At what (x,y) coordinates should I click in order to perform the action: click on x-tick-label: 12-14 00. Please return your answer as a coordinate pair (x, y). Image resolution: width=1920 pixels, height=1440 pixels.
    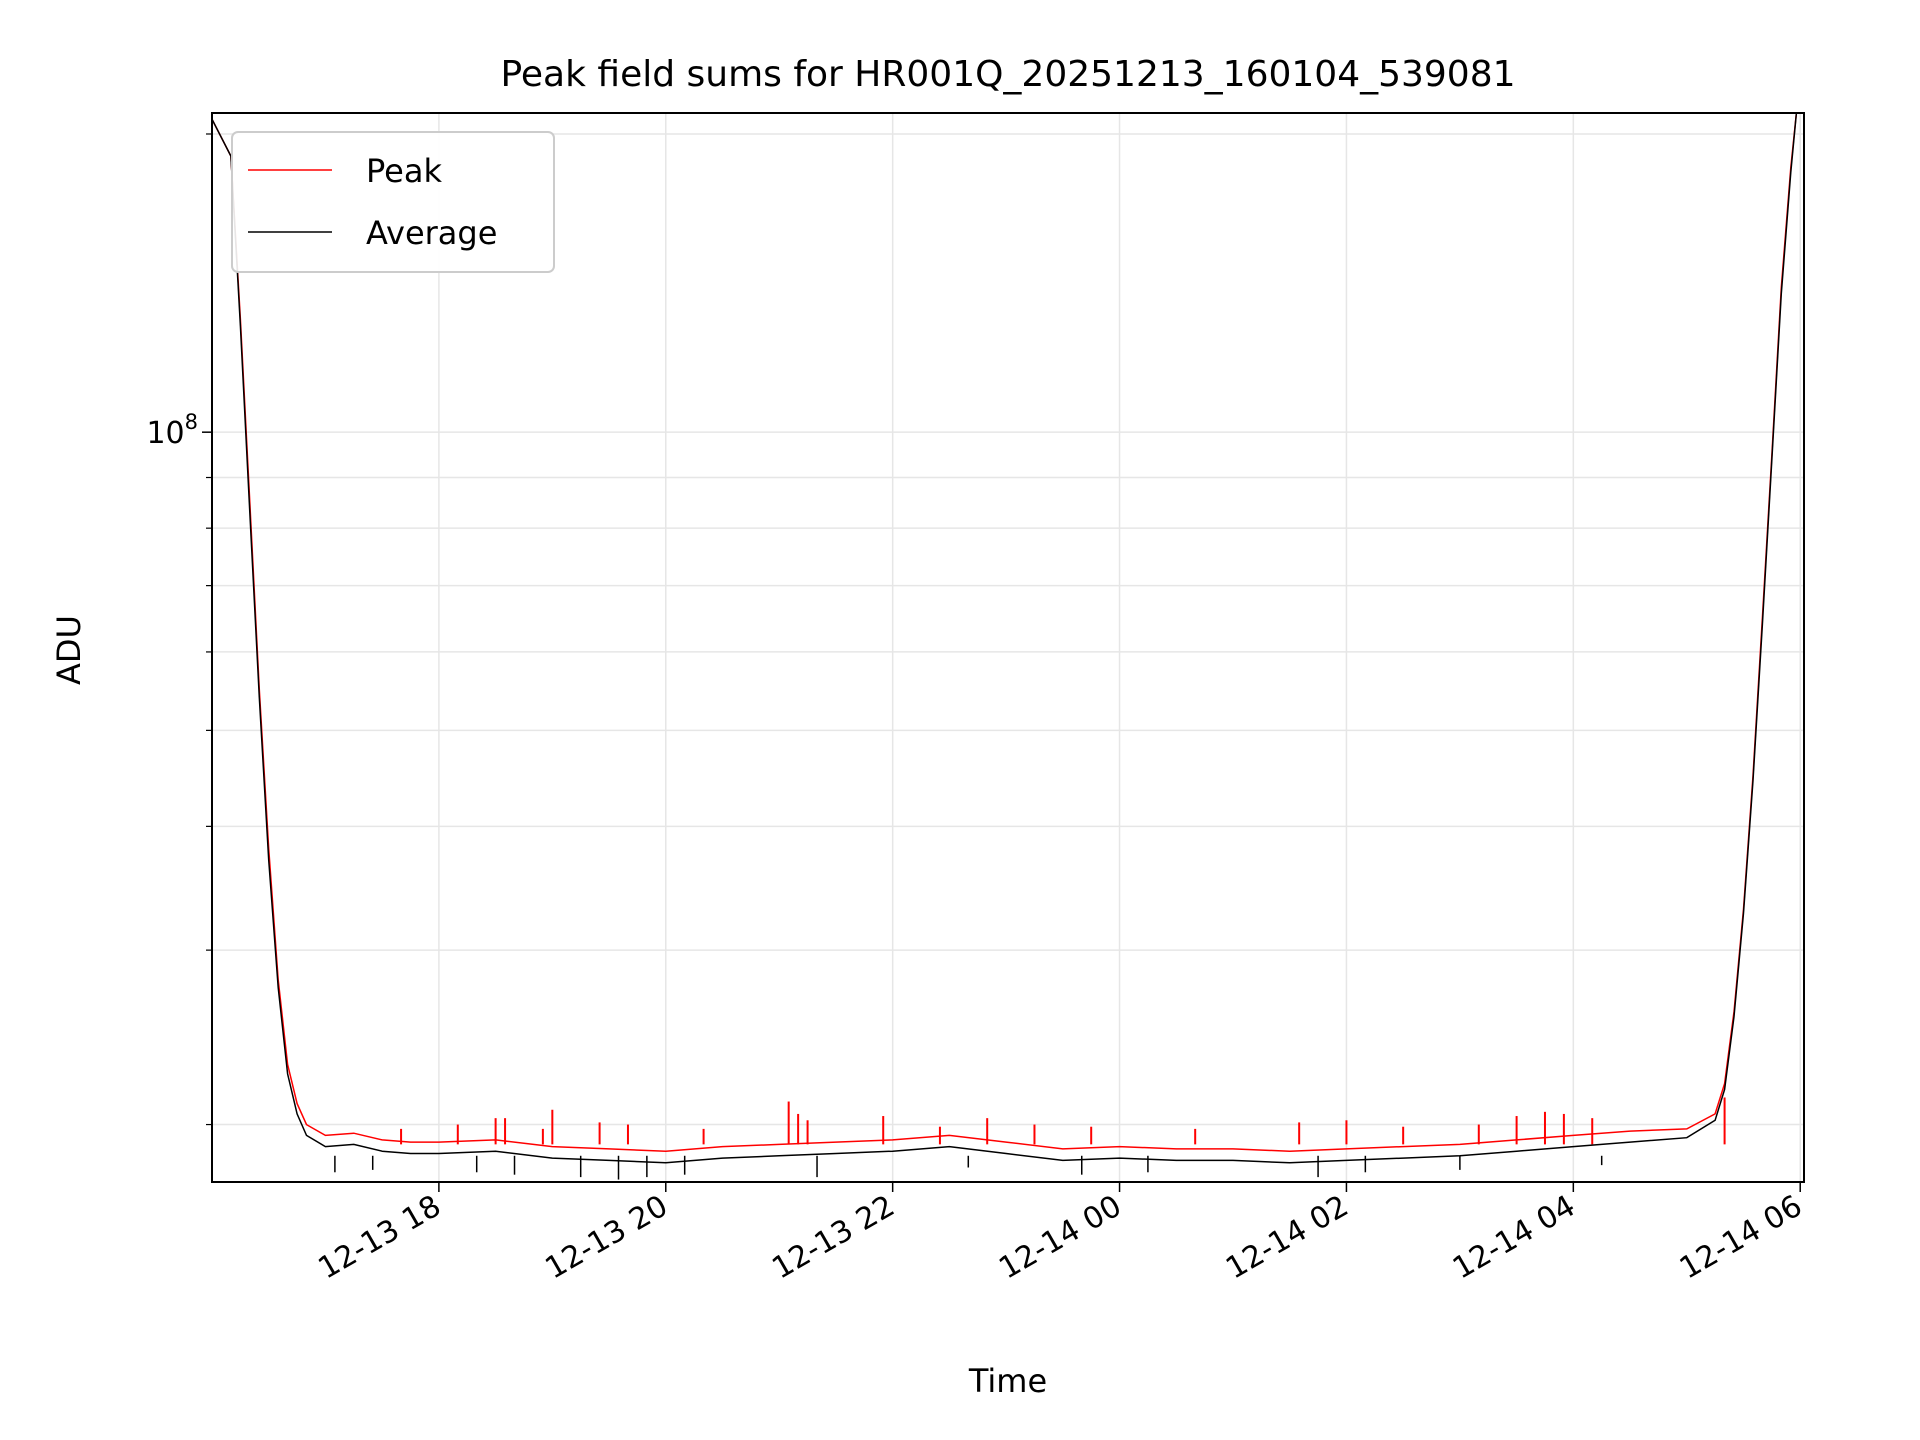
    Looking at the image, I should click on (1060, 1238).